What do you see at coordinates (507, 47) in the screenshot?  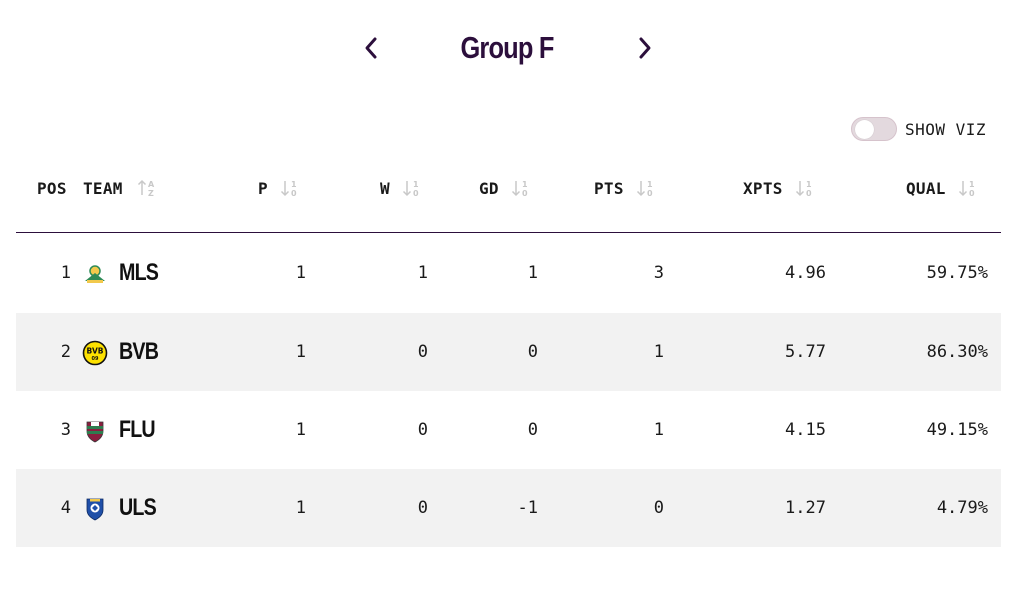 I see `group-title: Group F` at bounding box center [507, 47].